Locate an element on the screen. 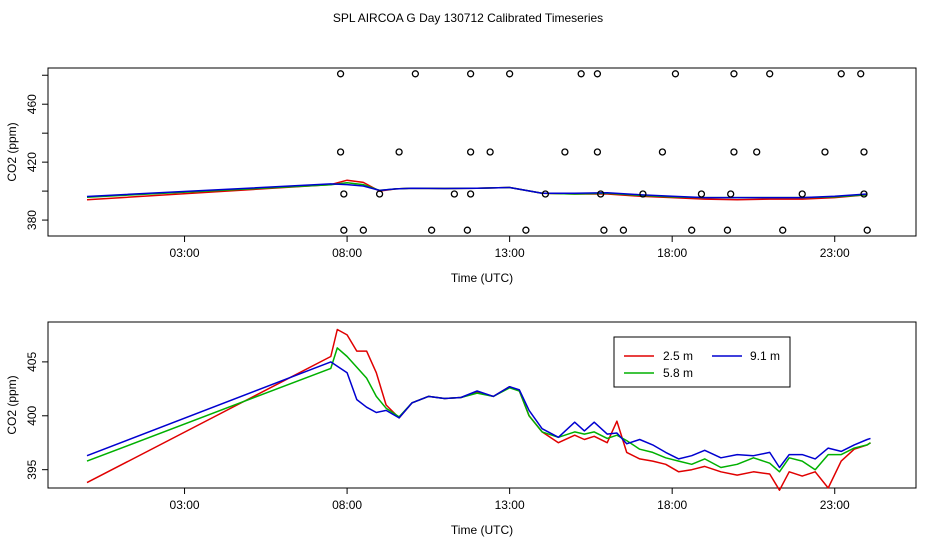 The image size is (936, 540). legend-box is located at coordinates (702, 362).